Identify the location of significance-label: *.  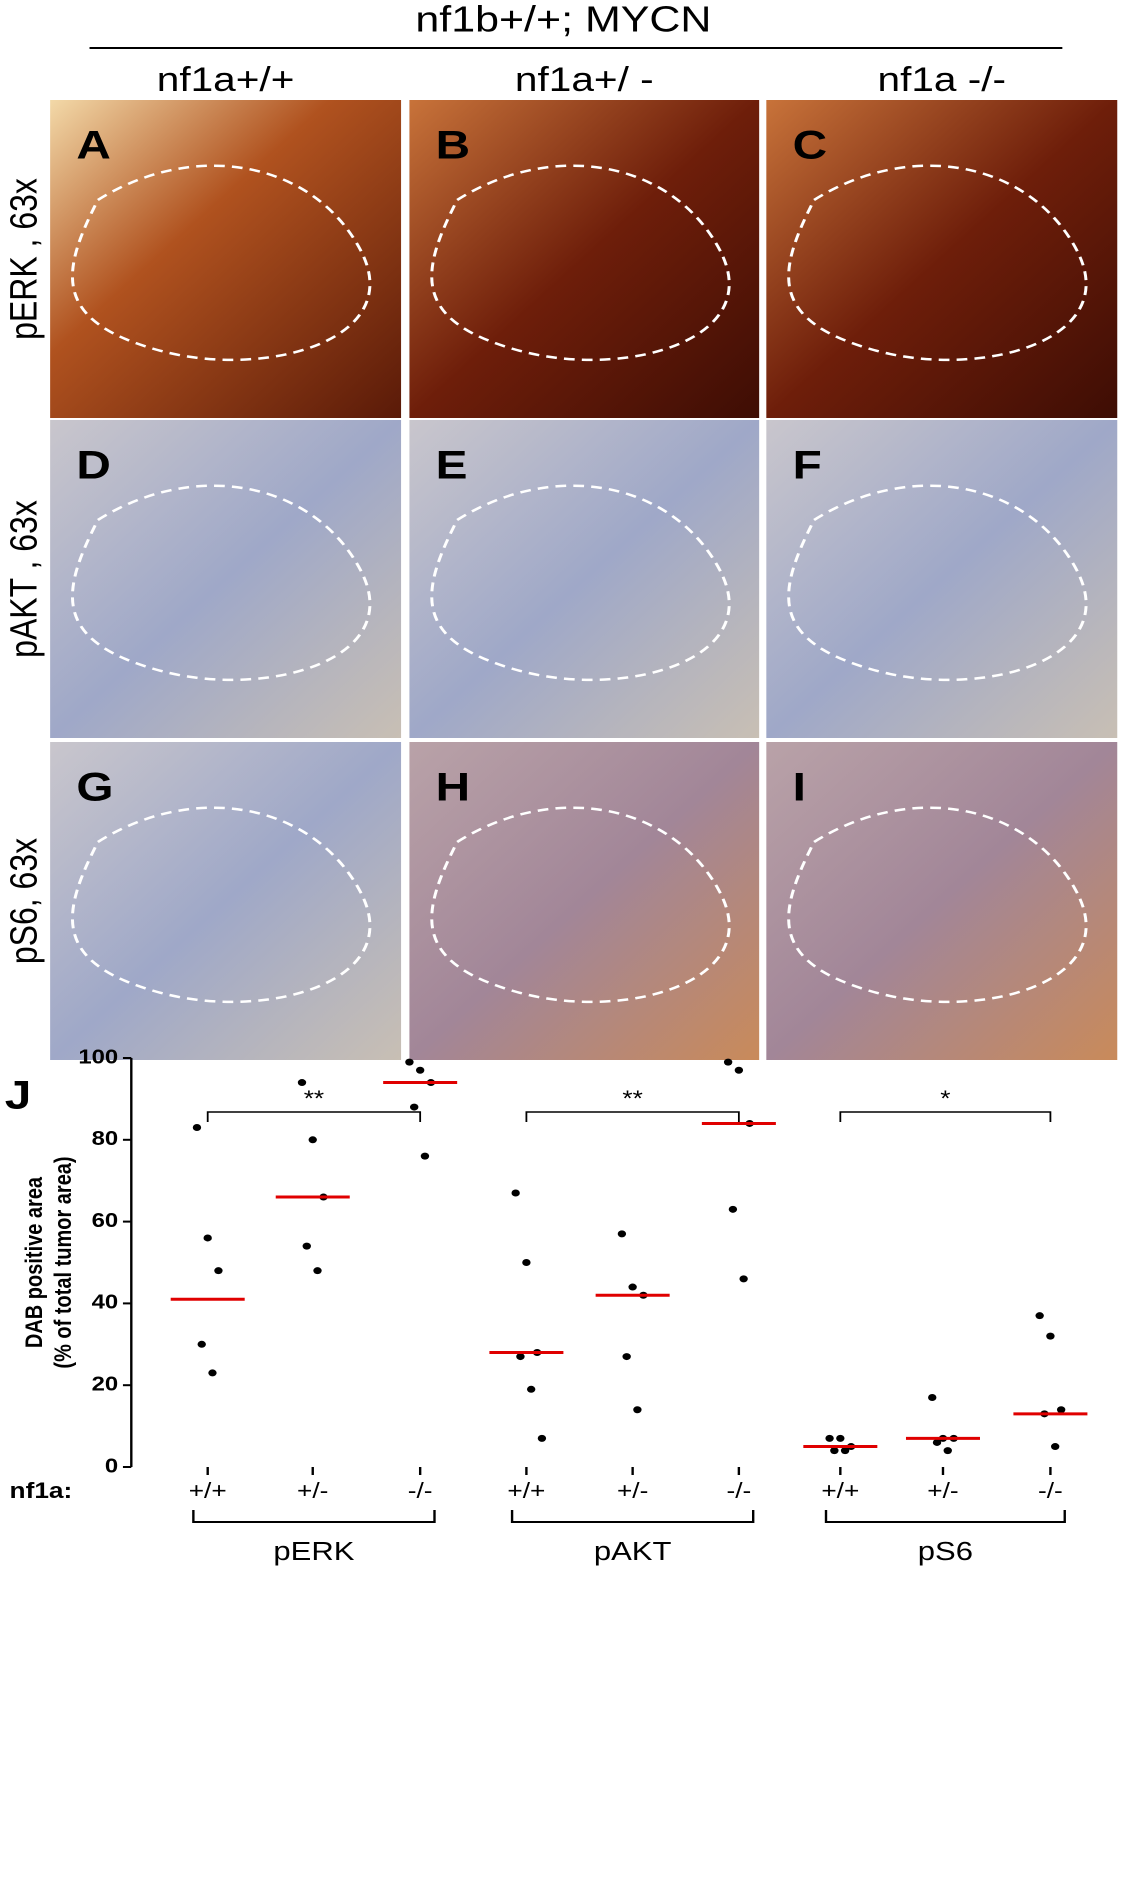
(945, 1099).